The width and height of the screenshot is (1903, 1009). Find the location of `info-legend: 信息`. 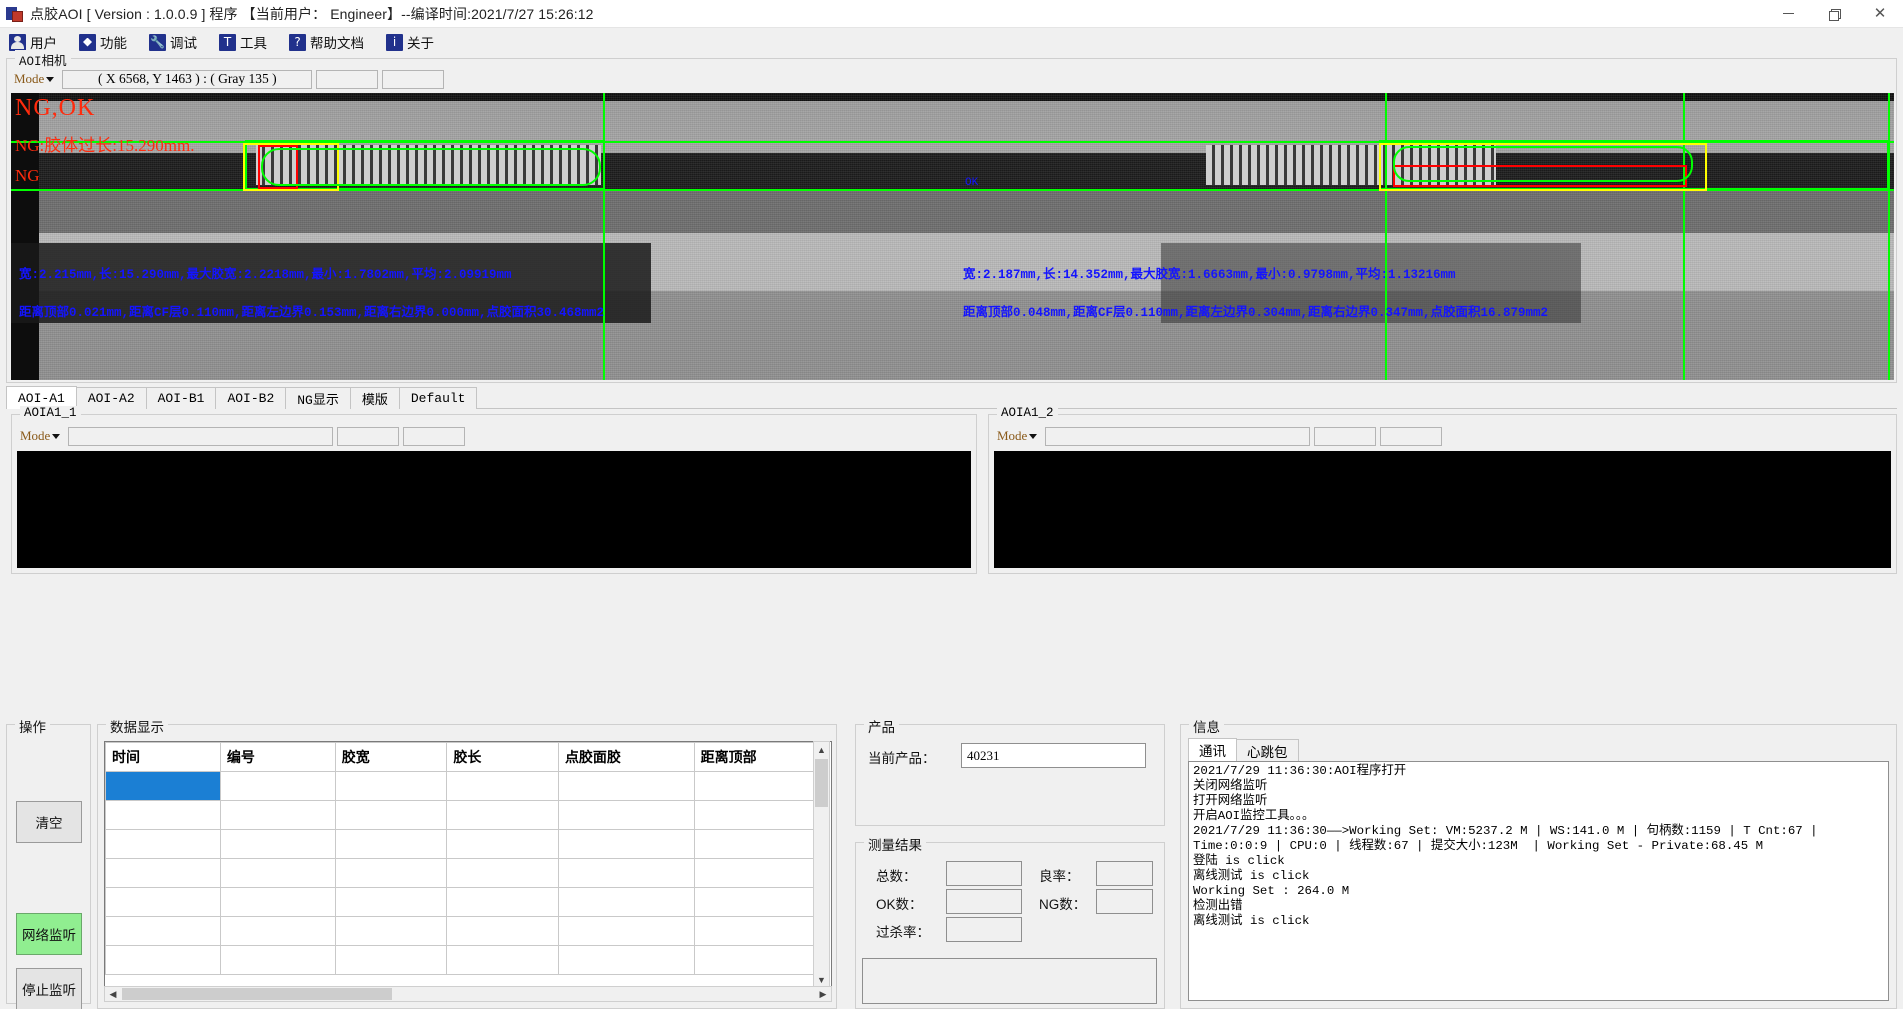

info-legend: 信息 is located at coordinates (1206, 726).